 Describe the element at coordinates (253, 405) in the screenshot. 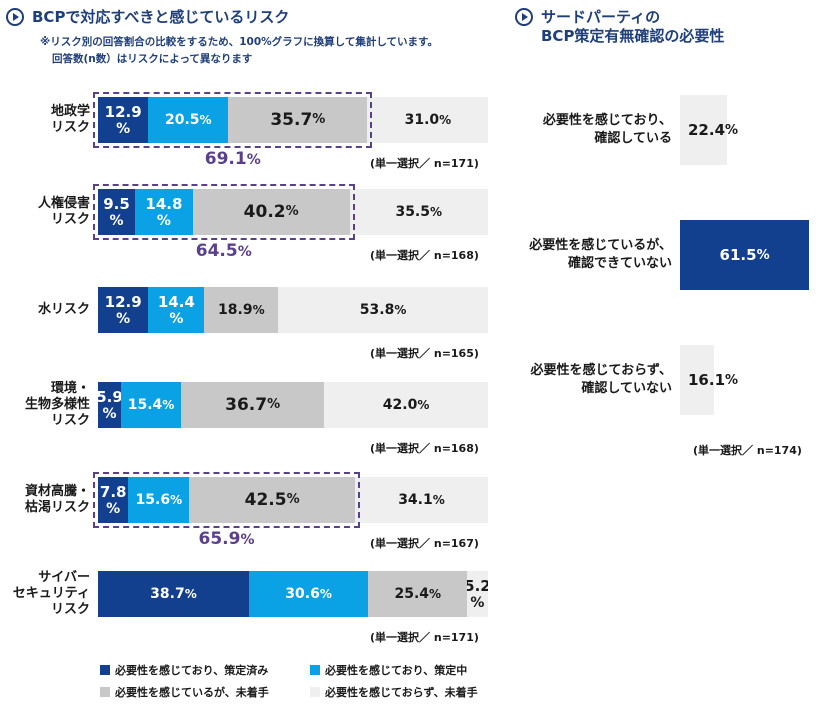

I see `bar-segment: 36.7%` at that location.